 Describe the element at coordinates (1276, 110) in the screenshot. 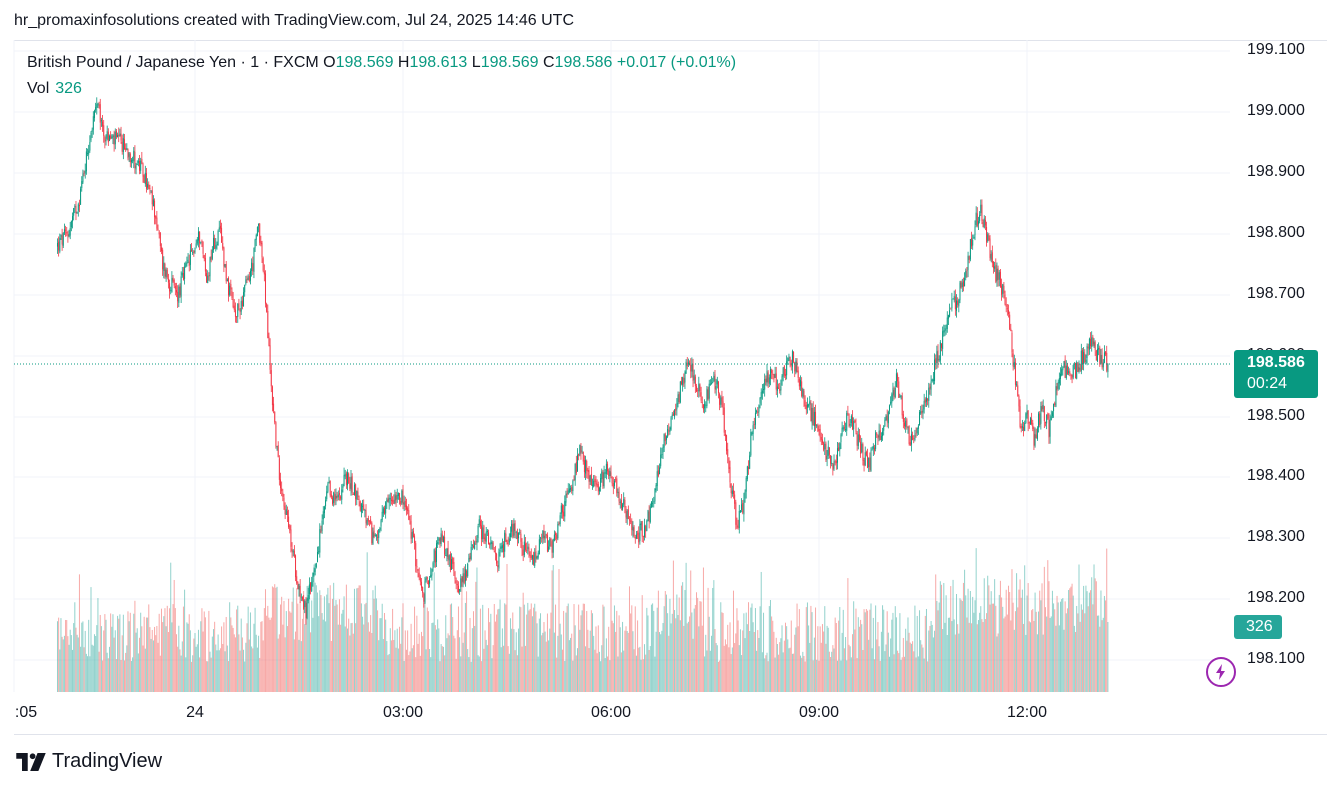

I see `y-tick-label: 199.000` at that location.